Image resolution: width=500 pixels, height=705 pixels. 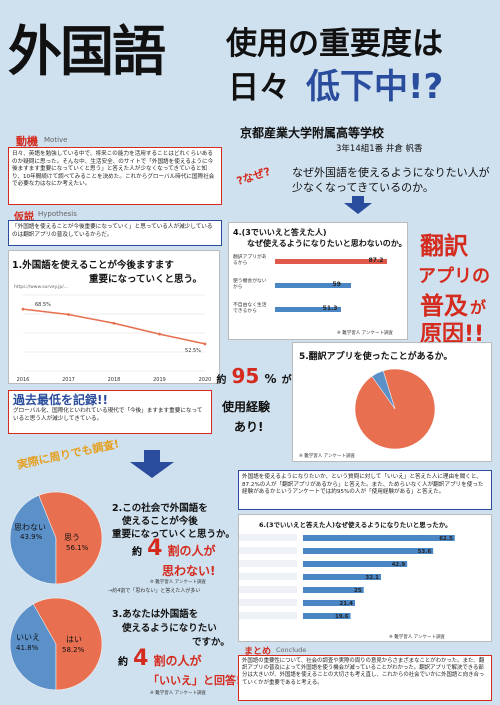 What do you see at coordinates (454, 276) in the screenshot?
I see `cause-b: アプリの` at bounding box center [454, 276].